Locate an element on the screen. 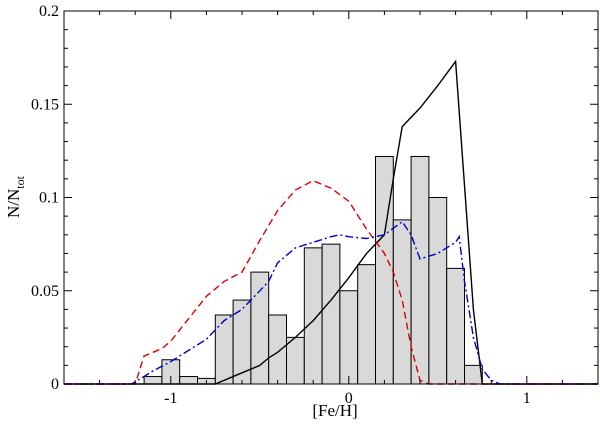  y-tick-label: 0.05 is located at coordinates (45, 291).